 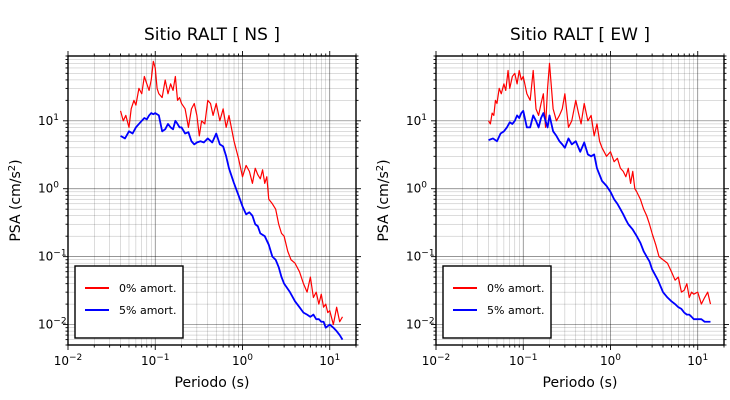 I want to click on chart-title: Sitio RALT [ EW ], so click(x=580, y=35).